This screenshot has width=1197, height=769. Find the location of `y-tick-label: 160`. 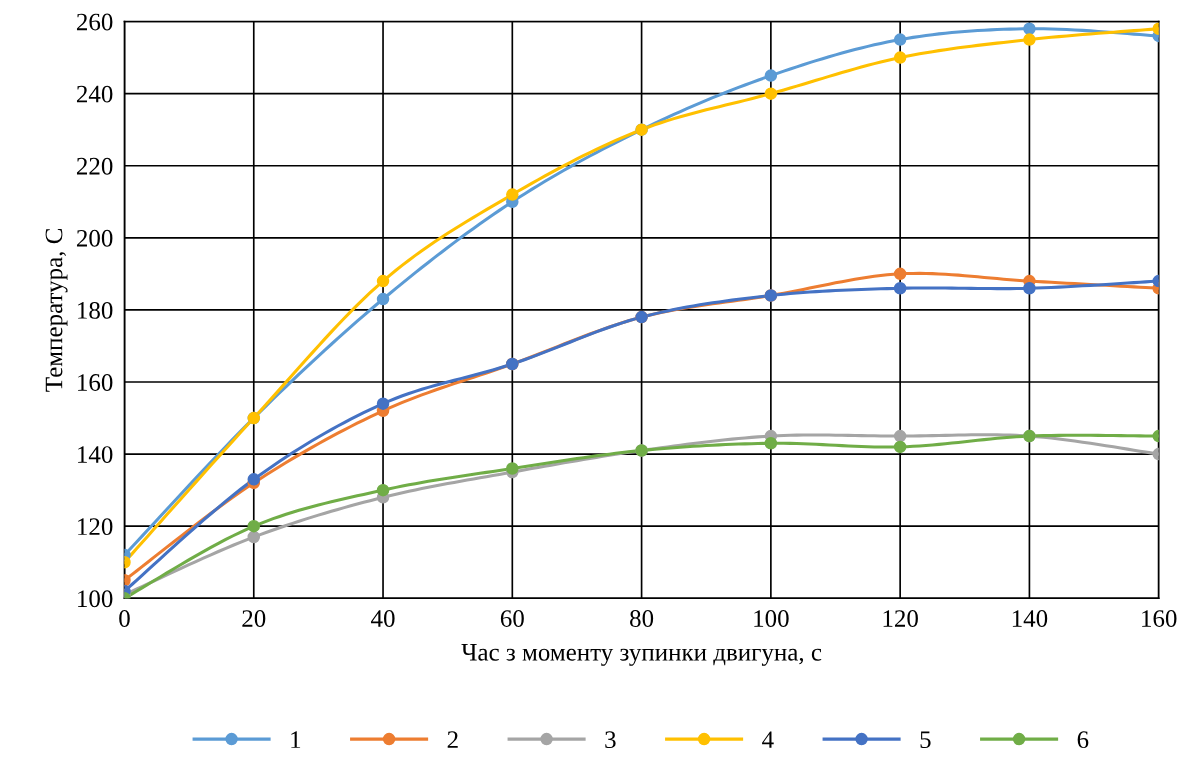

y-tick-label: 160 is located at coordinates (95, 382).